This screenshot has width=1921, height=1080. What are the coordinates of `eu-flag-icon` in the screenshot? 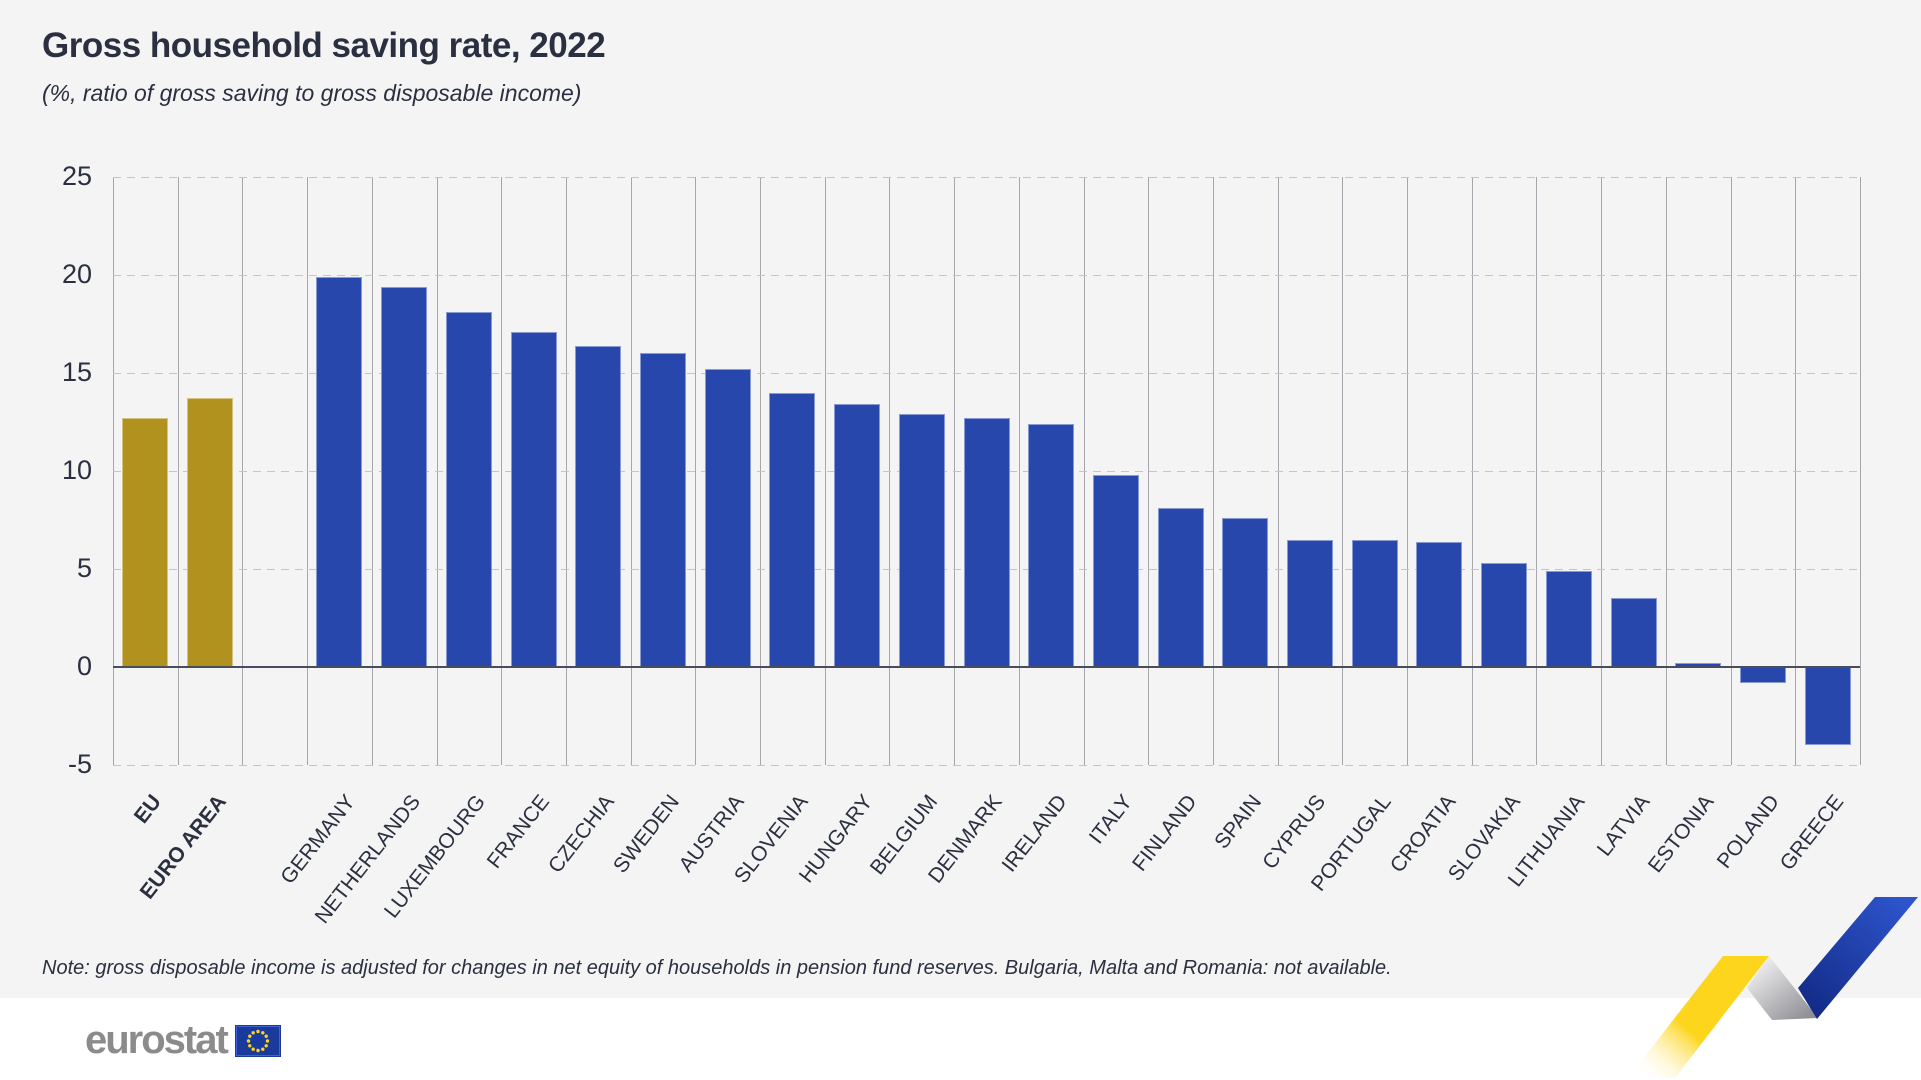 It's located at (257, 1040).